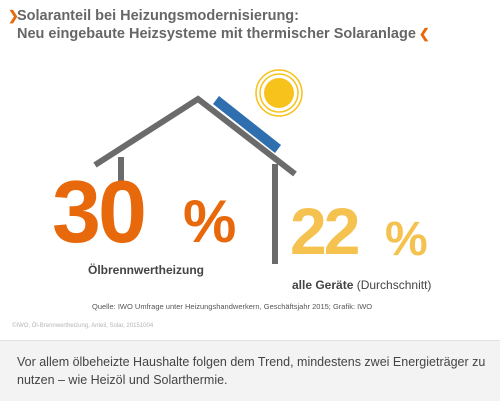 The image size is (500, 401). What do you see at coordinates (13, 15) in the screenshot?
I see `chevron-right-icon: ❯` at bounding box center [13, 15].